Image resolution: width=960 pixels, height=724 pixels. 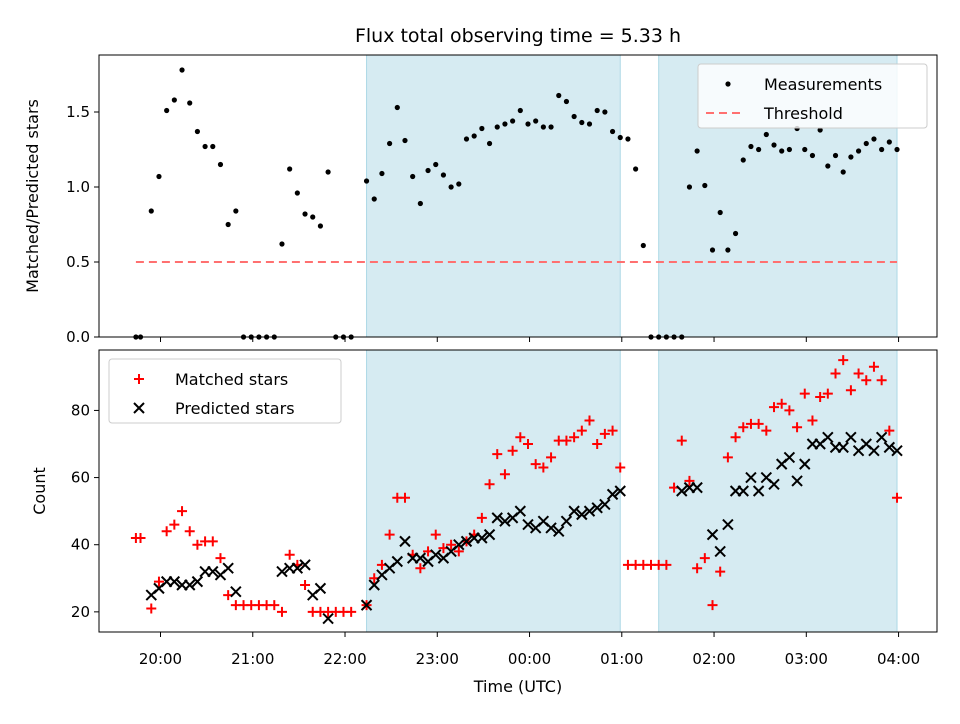 I want to click on top-legend-box, so click(x=812, y=96).